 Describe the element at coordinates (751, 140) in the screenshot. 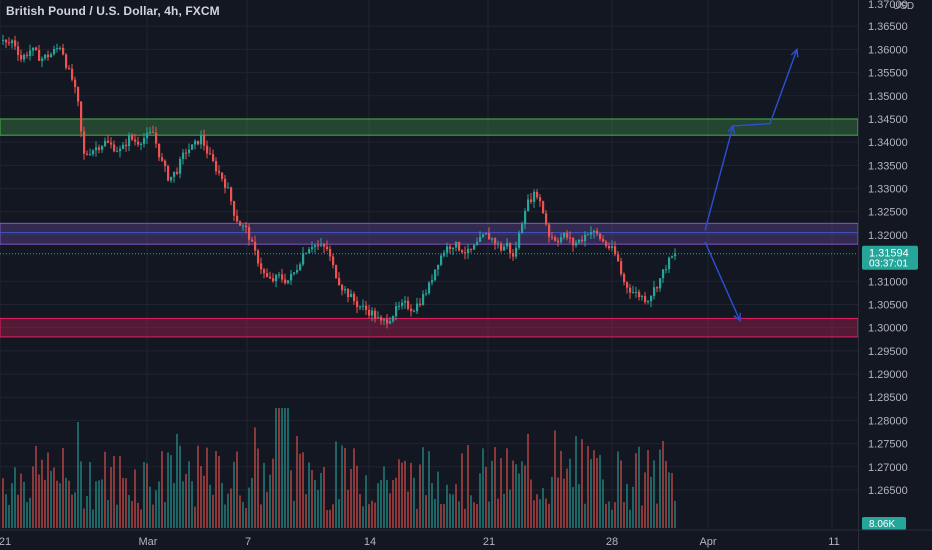

I see `bullish-projection-arrow` at that location.